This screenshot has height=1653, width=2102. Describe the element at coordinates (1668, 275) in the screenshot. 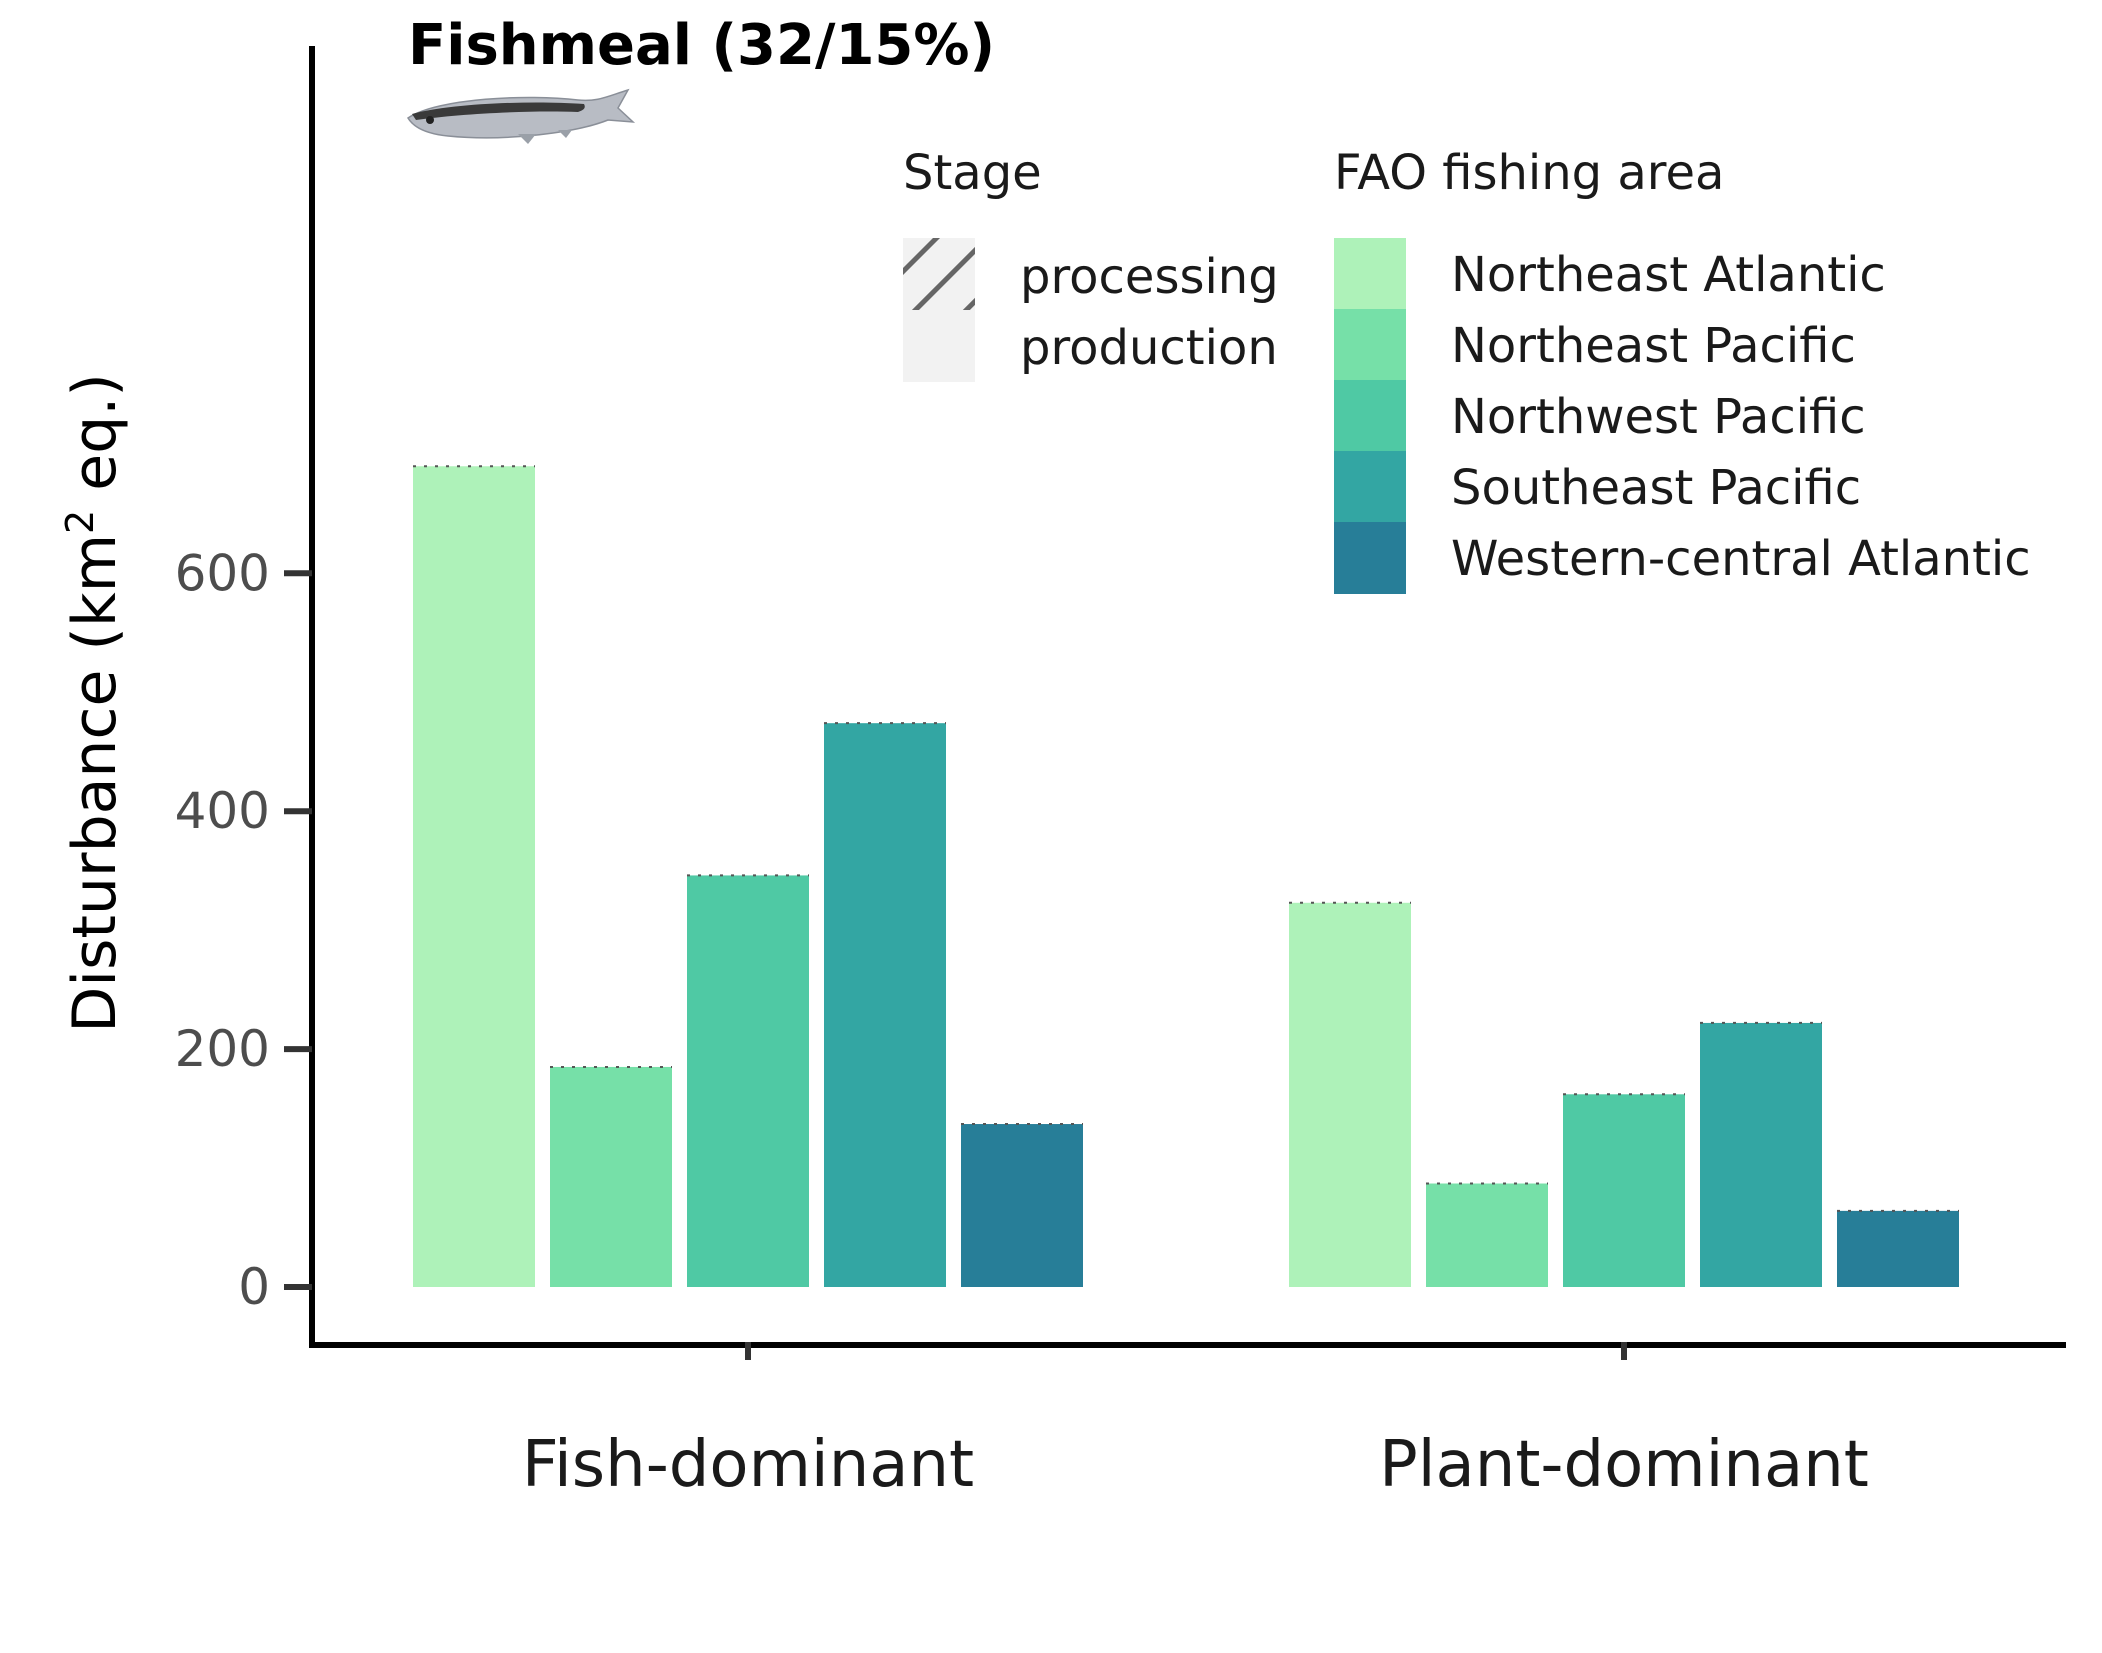

I see `area-key-label: Northeast Atlantic` at that location.